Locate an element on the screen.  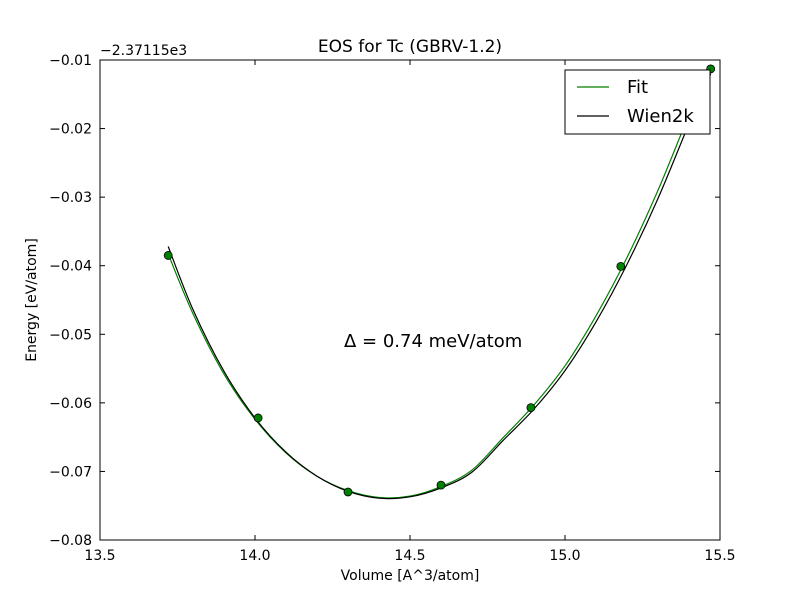
delta-annotation: Δ = 0.74 meV/atom is located at coordinates (433, 341).